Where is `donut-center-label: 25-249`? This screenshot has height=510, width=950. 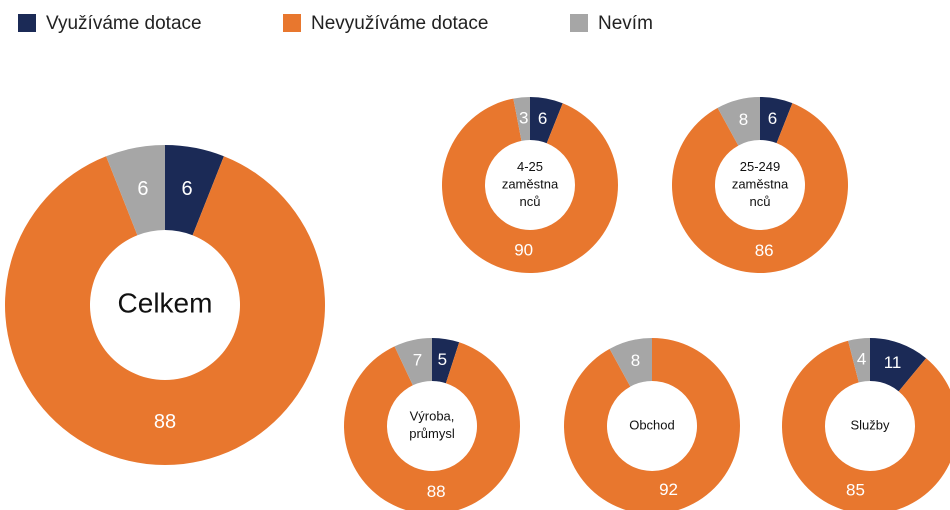 donut-center-label: 25-249 is located at coordinates (760, 166).